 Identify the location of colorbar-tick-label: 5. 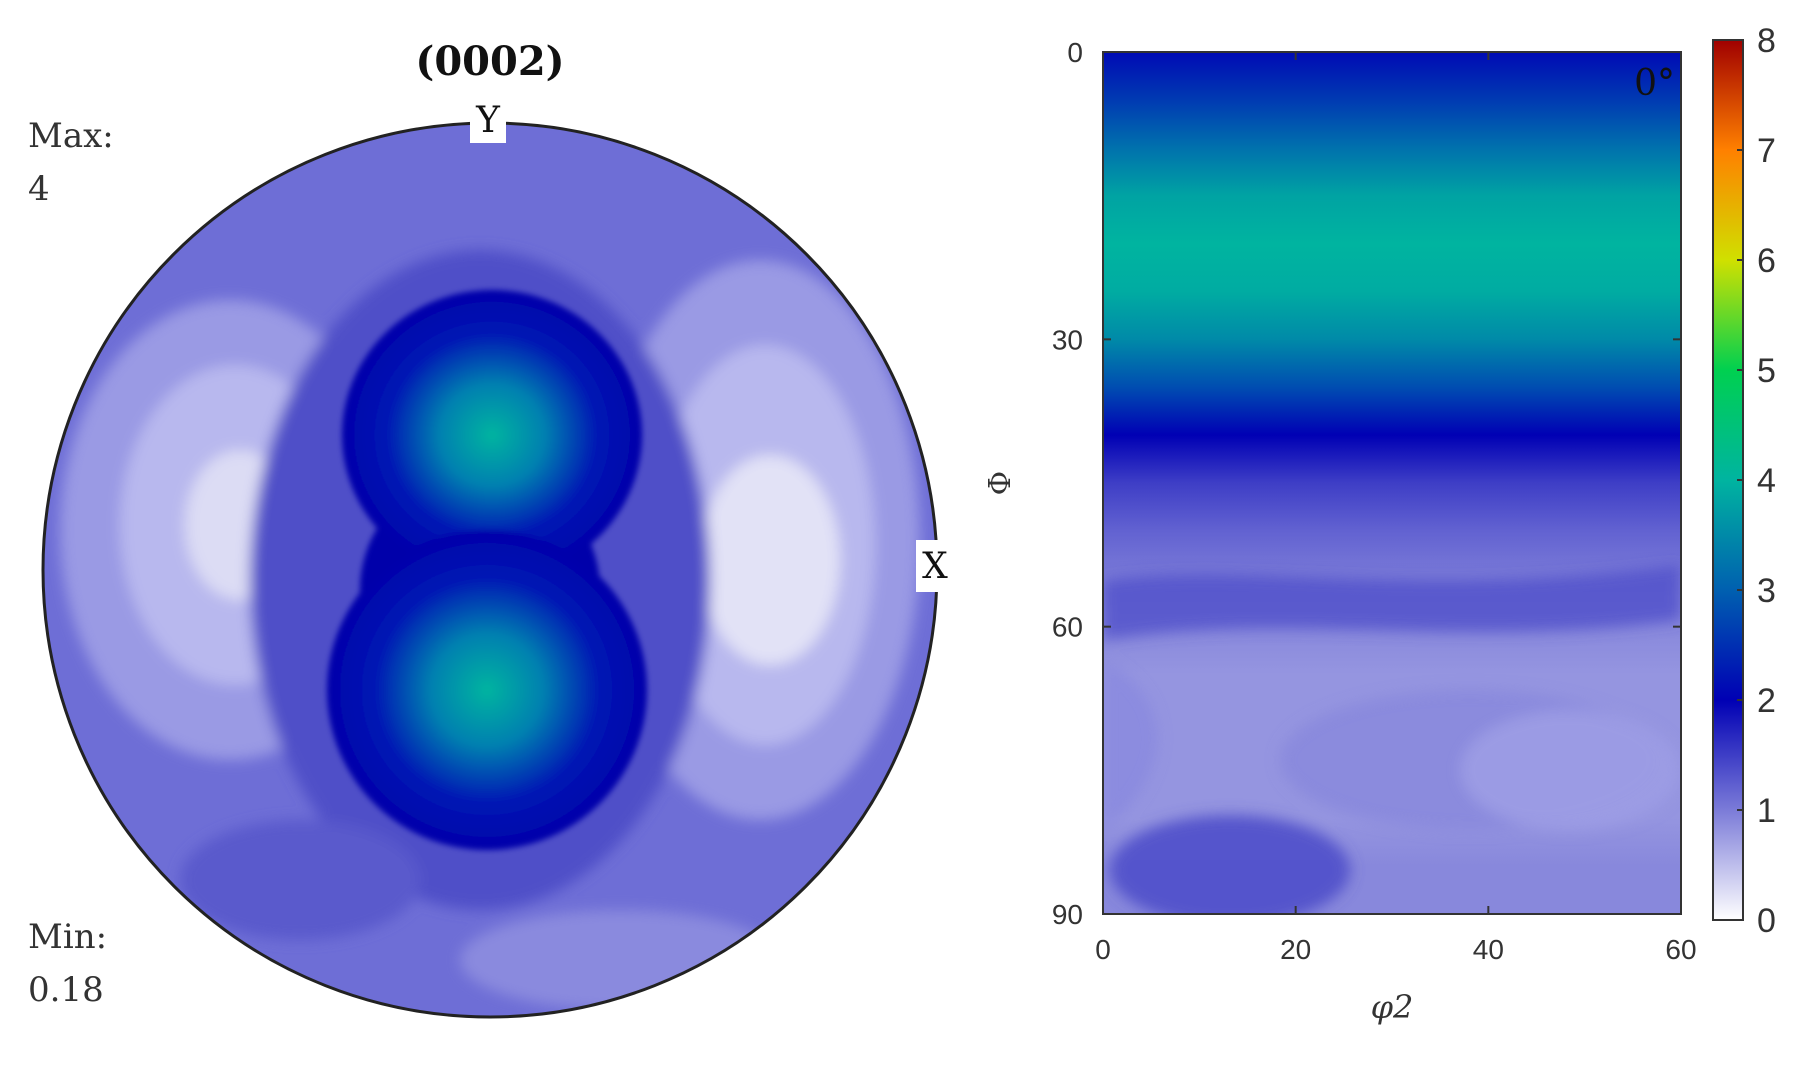
(1766, 371).